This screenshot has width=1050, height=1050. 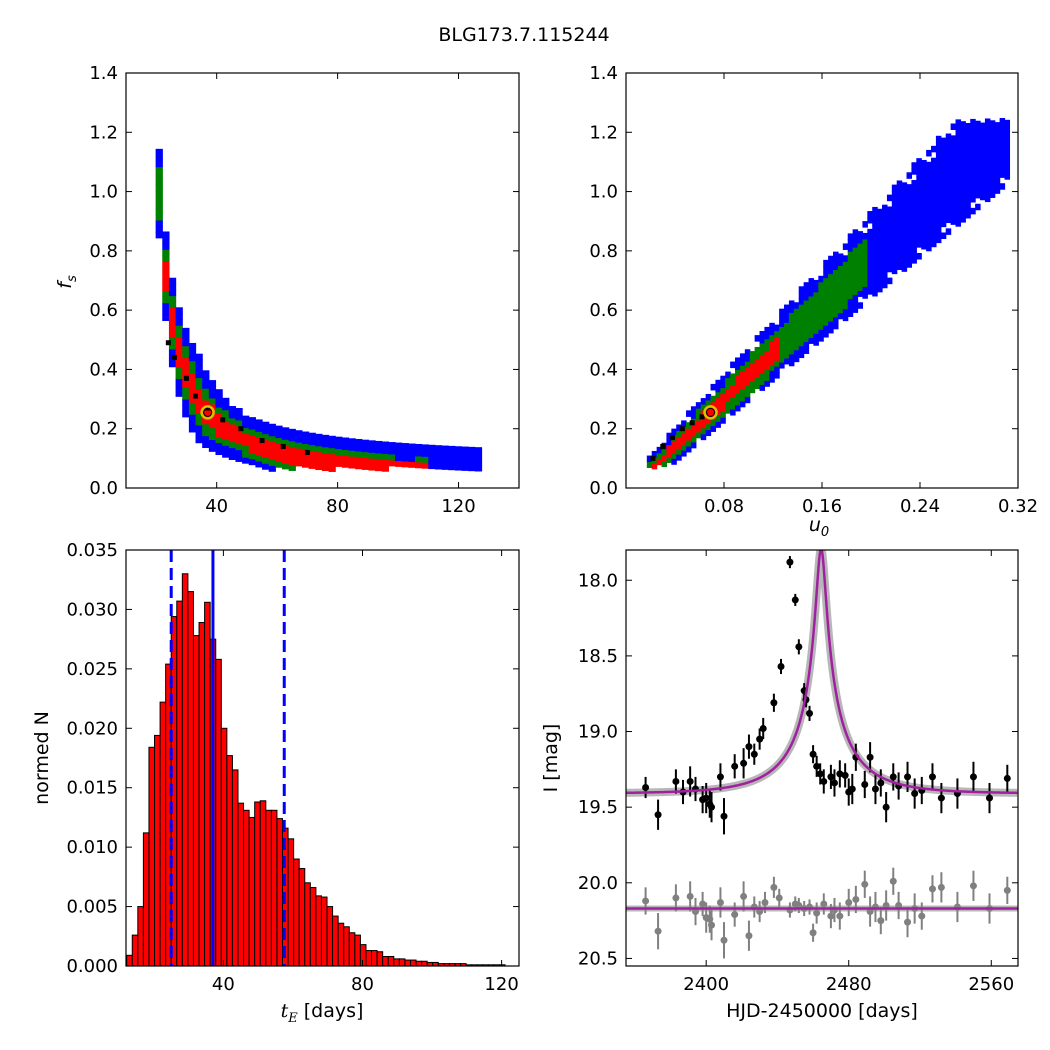 I want to click on y-tick-label: 0.8, so click(x=603, y=251).